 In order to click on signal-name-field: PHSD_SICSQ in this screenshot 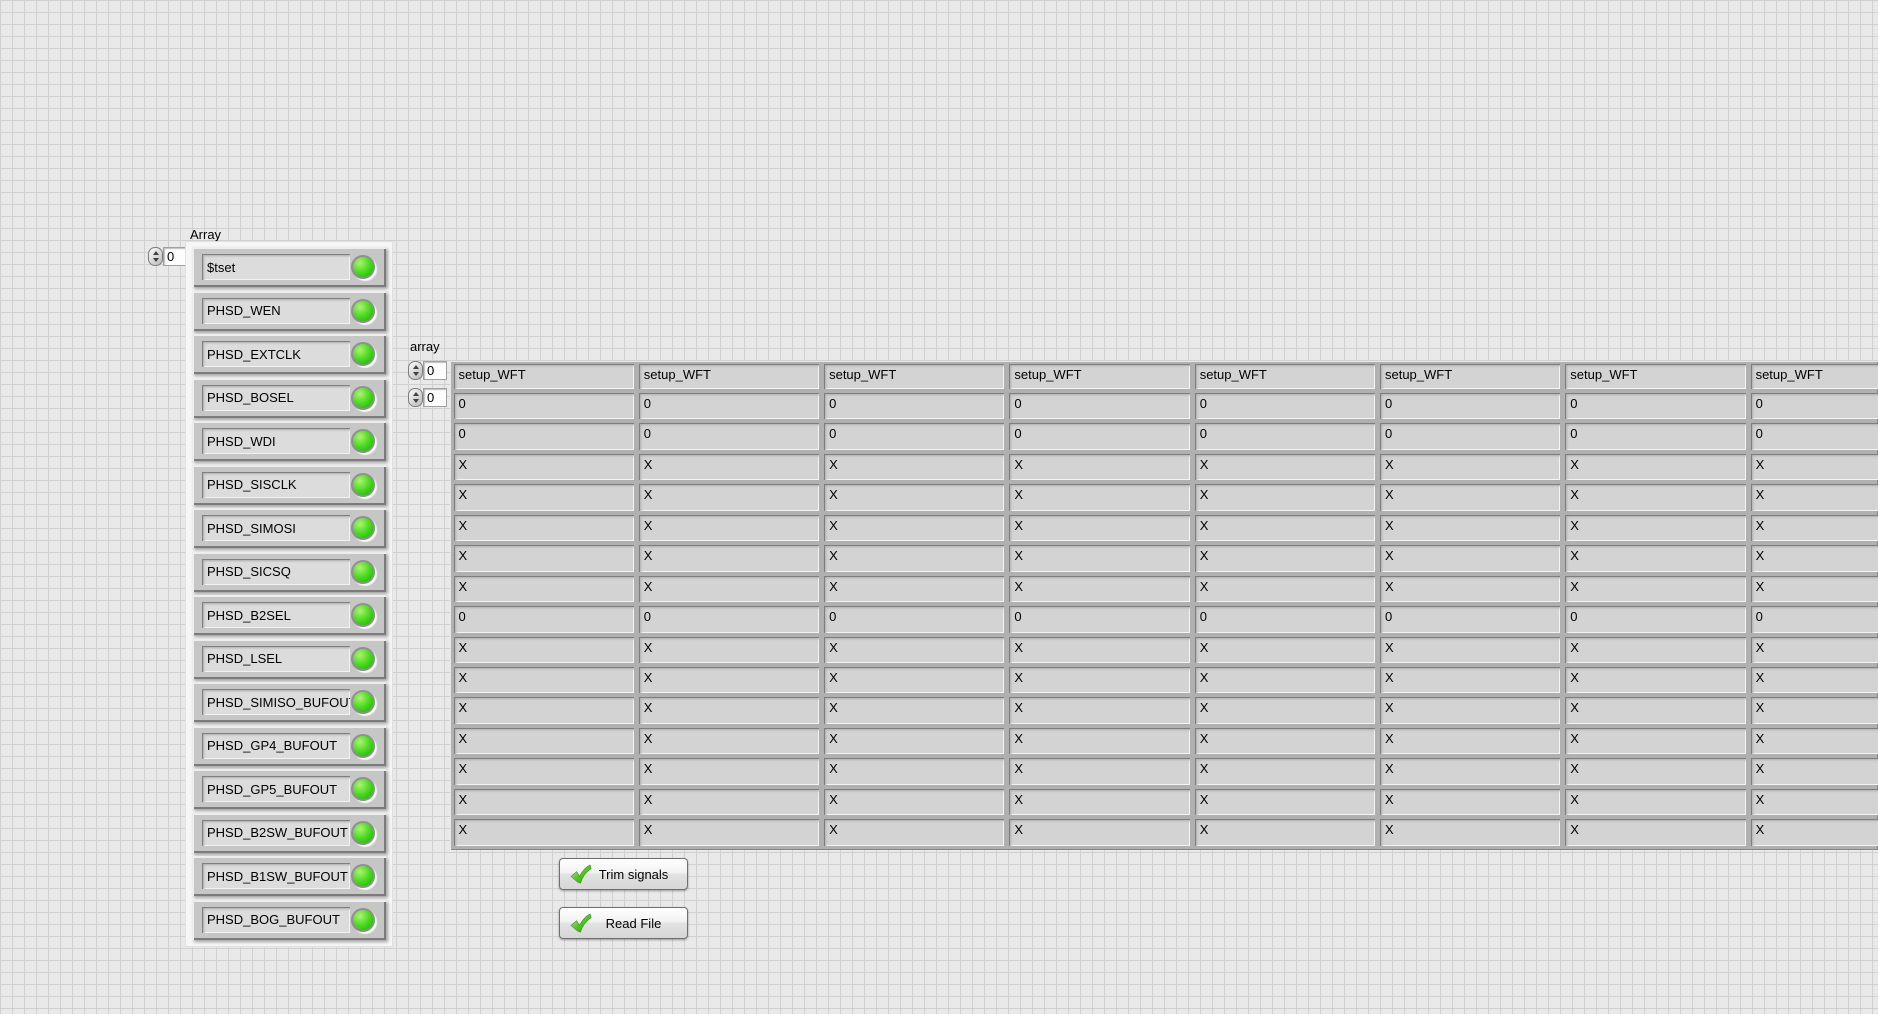, I will do `click(276, 571)`.